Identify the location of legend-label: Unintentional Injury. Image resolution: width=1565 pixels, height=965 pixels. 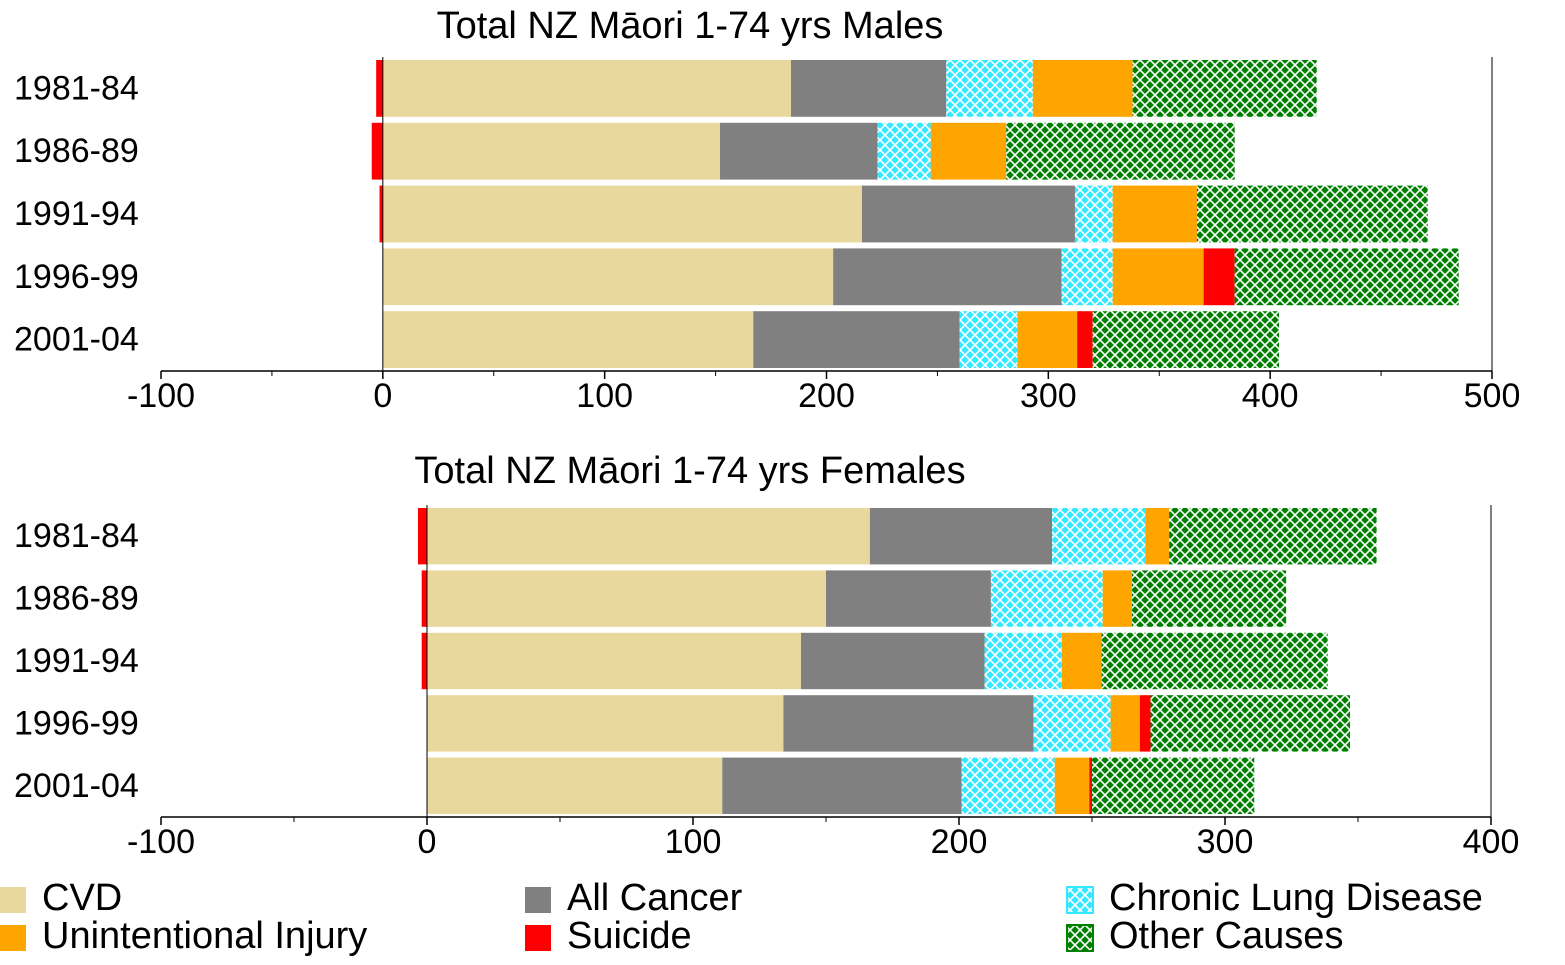
(204, 936).